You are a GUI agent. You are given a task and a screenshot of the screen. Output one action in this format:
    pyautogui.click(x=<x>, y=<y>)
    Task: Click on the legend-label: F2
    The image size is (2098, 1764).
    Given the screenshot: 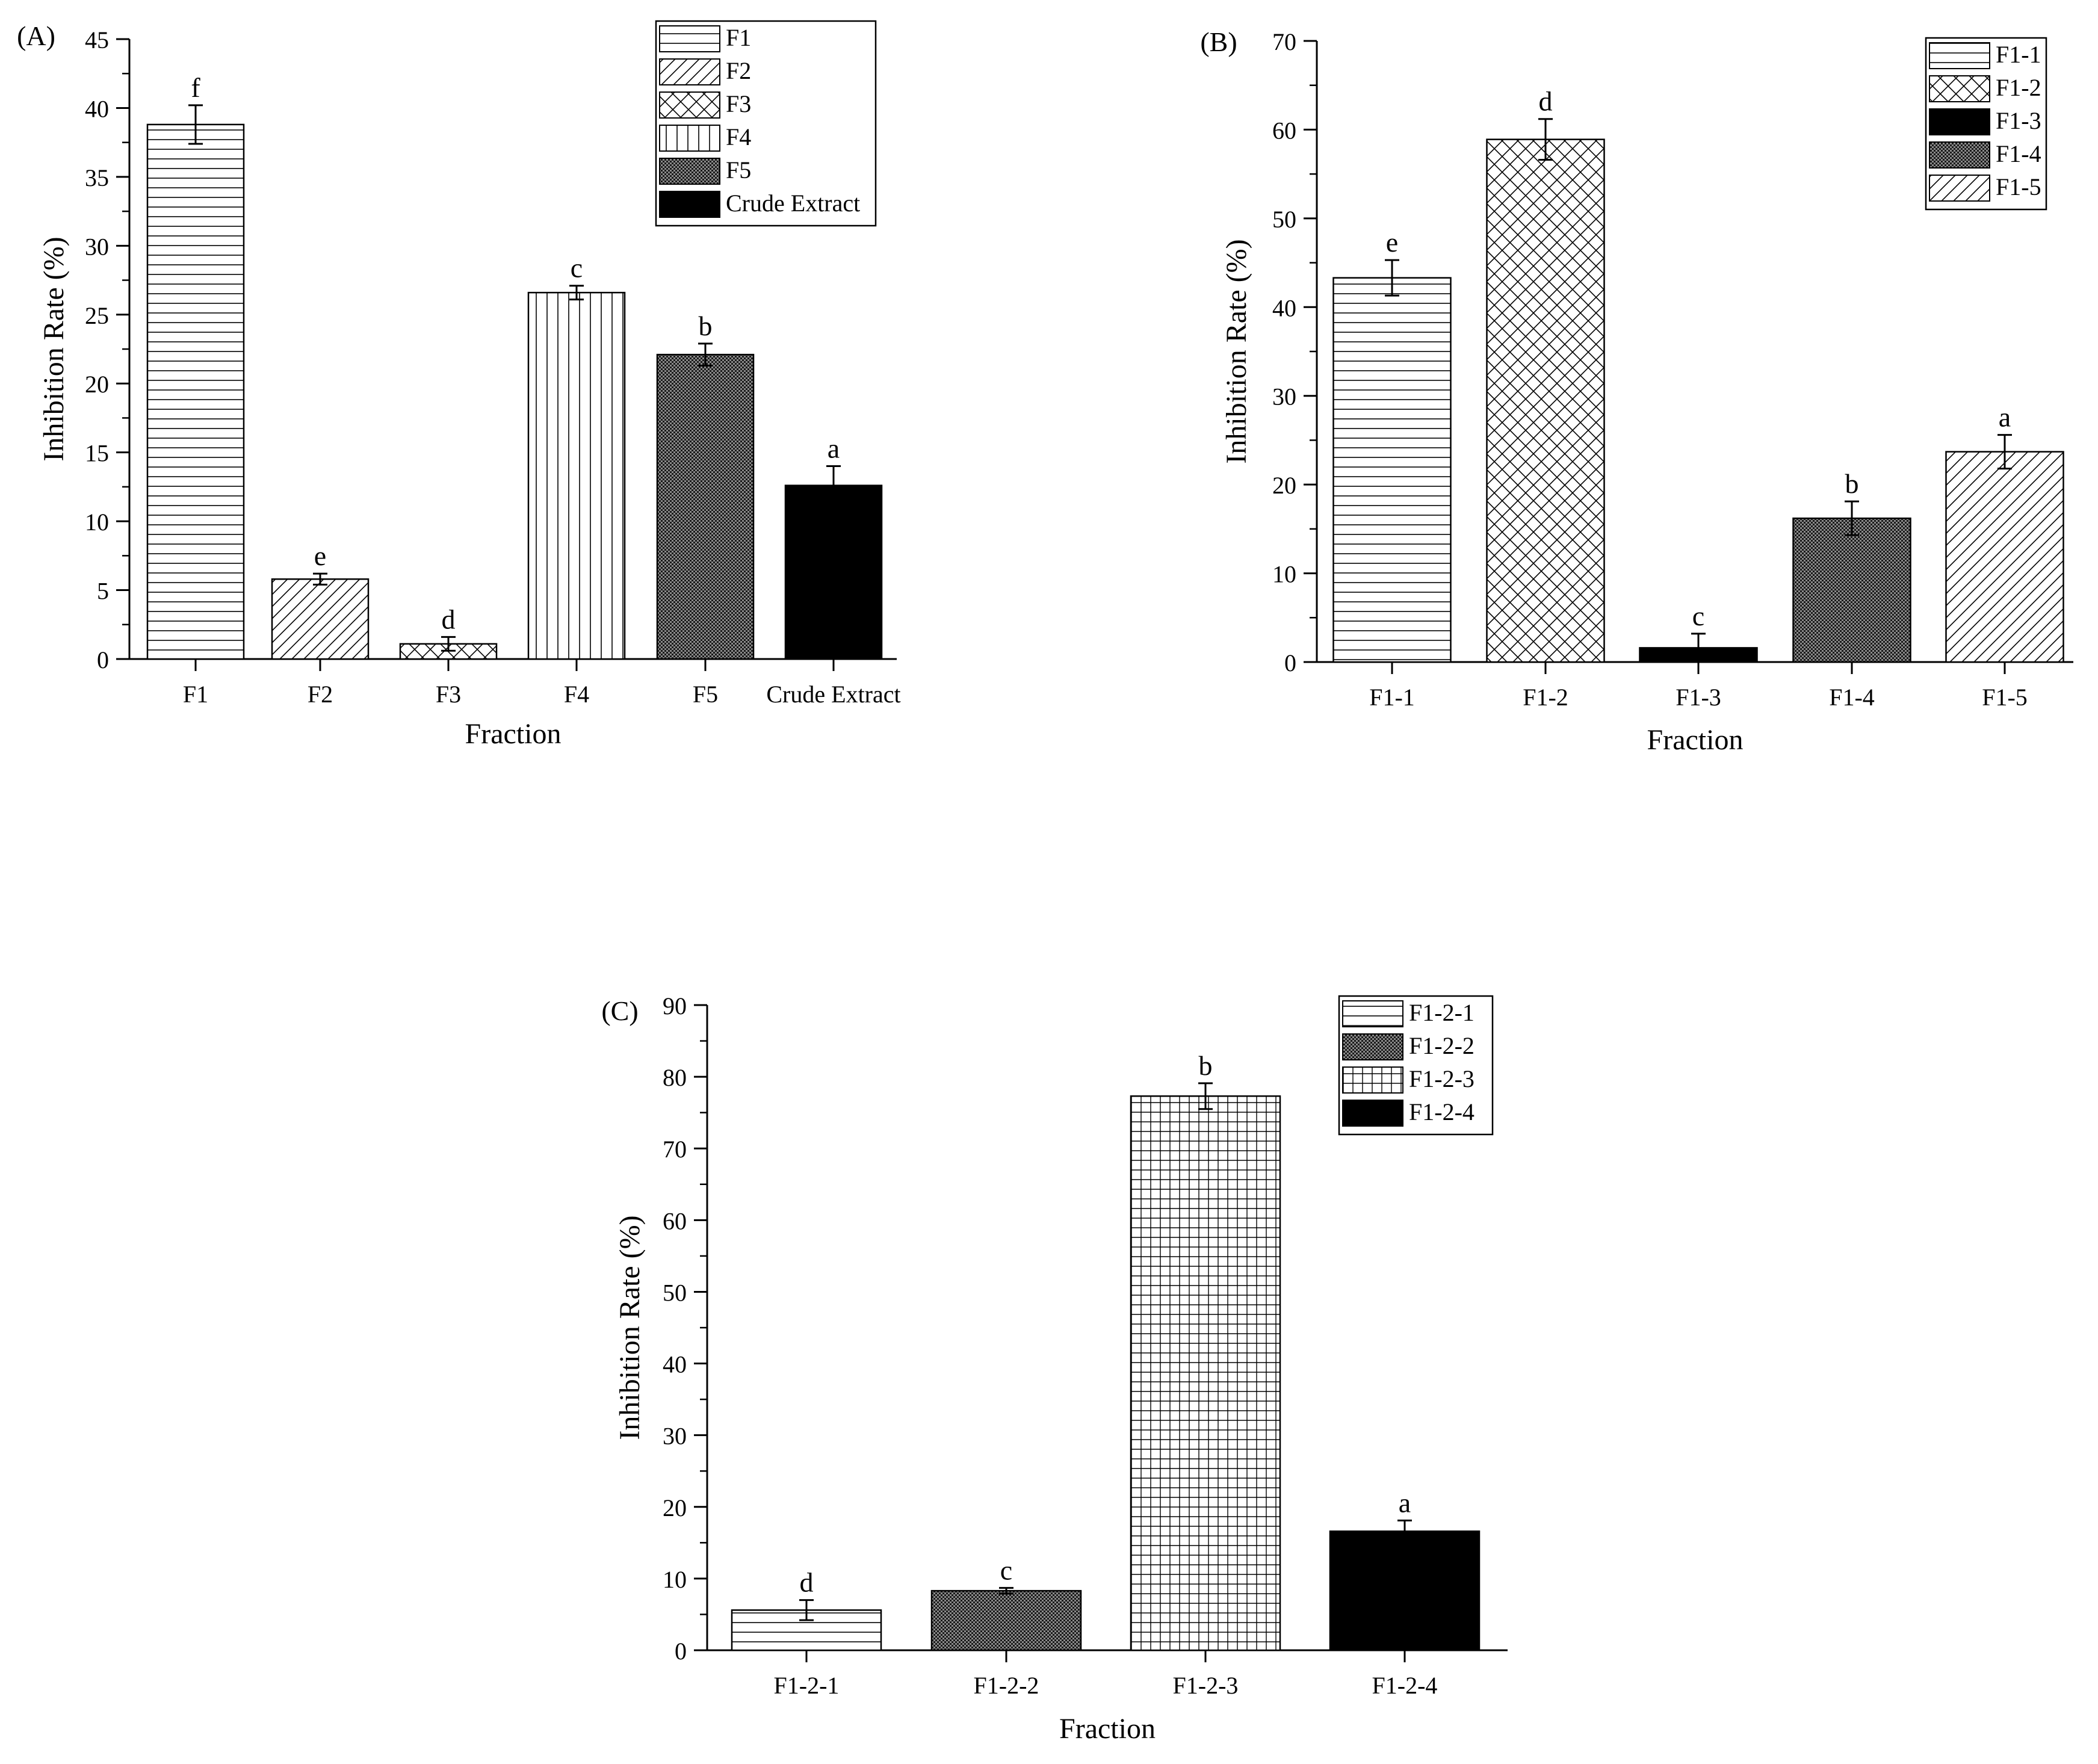 What is the action you would take?
    pyautogui.click(x=738, y=70)
    